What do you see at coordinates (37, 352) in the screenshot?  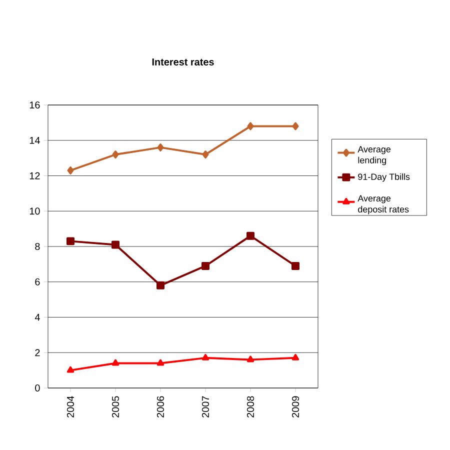 I see `y-tick-label: 2` at bounding box center [37, 352].